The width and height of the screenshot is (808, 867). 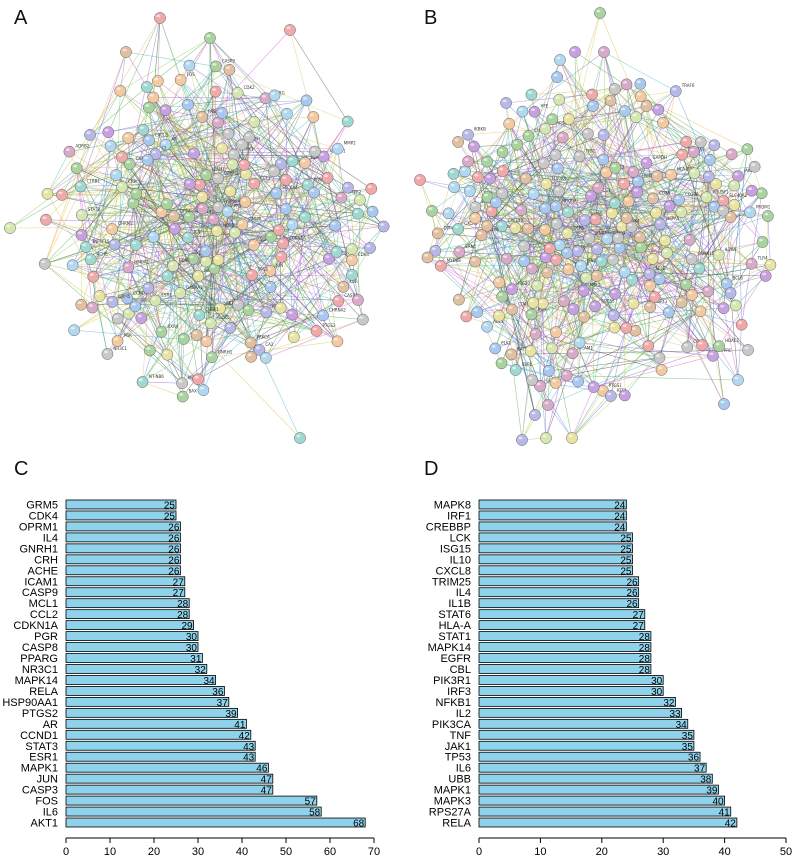 What do you see at coordinates (231, 302) in the screenshot?
I see `node-label: AKT1` at bounding box center [231, 302].